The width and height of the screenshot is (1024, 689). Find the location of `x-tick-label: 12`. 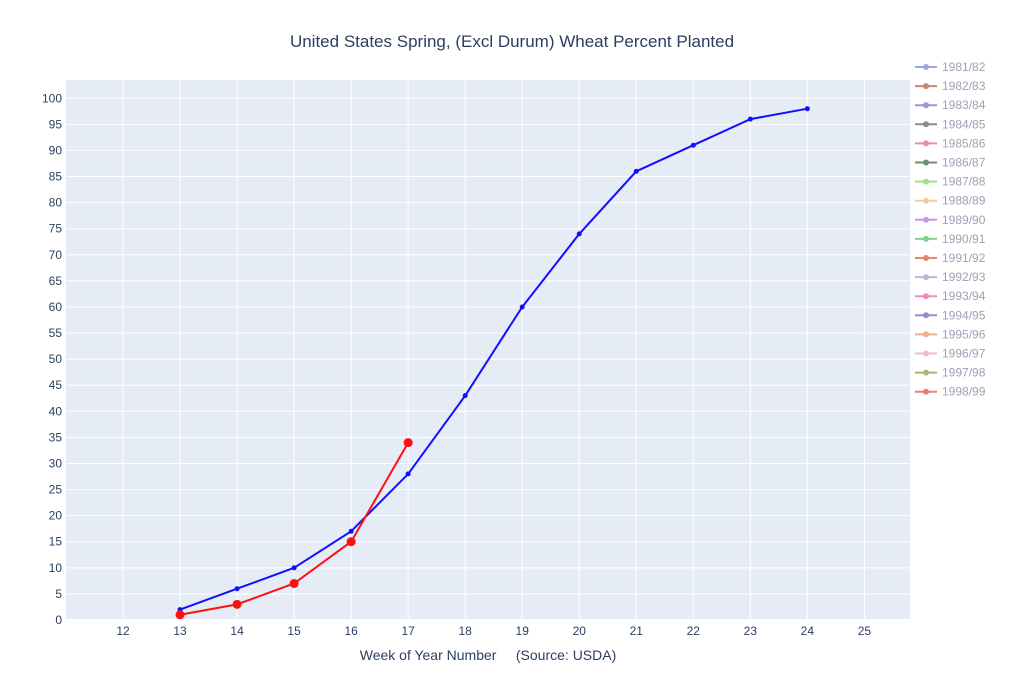

x-tick-label: 12 is located at coordinates (123, 631).